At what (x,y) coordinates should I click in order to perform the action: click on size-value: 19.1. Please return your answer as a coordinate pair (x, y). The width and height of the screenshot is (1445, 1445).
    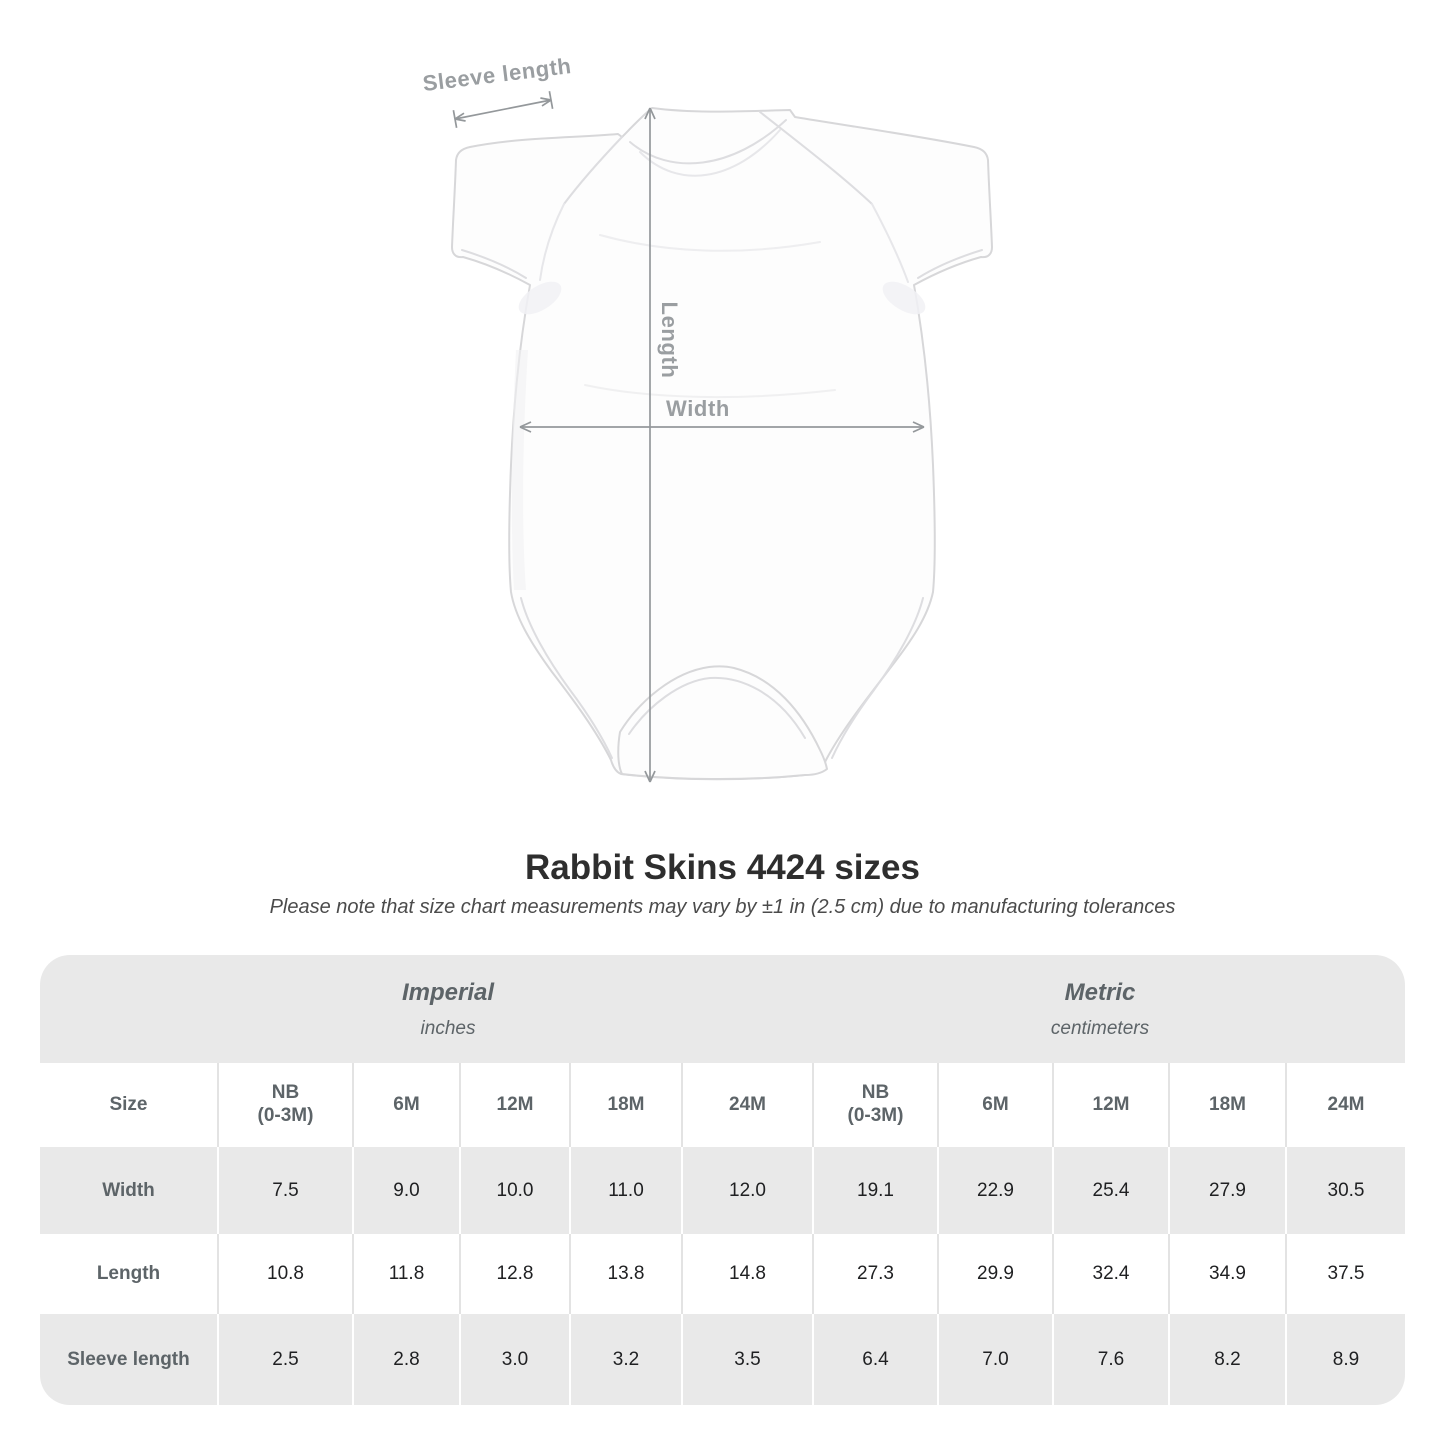
    Looking at the image, I should click on (874, 1190).